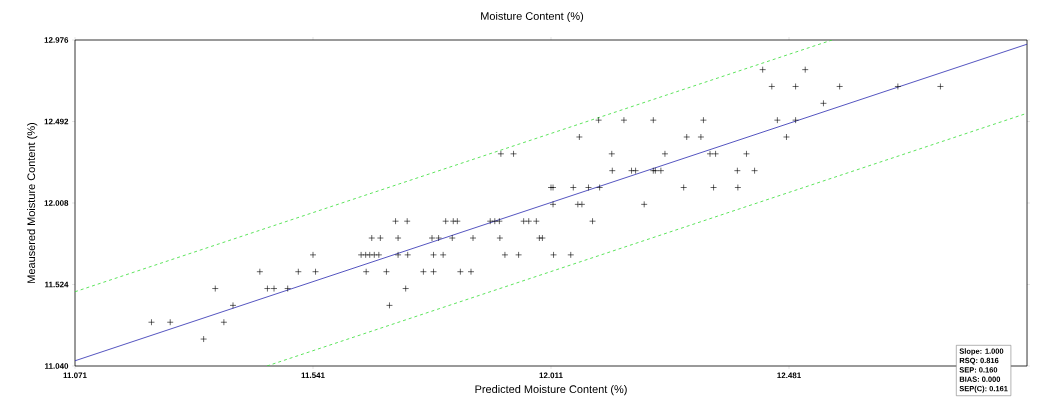 The image size is (1054, 412). Describe the element at coordinates (32, 203) in the screenshot. I see `y-axis-title: Meausered Moisture Content (%)` at that location.